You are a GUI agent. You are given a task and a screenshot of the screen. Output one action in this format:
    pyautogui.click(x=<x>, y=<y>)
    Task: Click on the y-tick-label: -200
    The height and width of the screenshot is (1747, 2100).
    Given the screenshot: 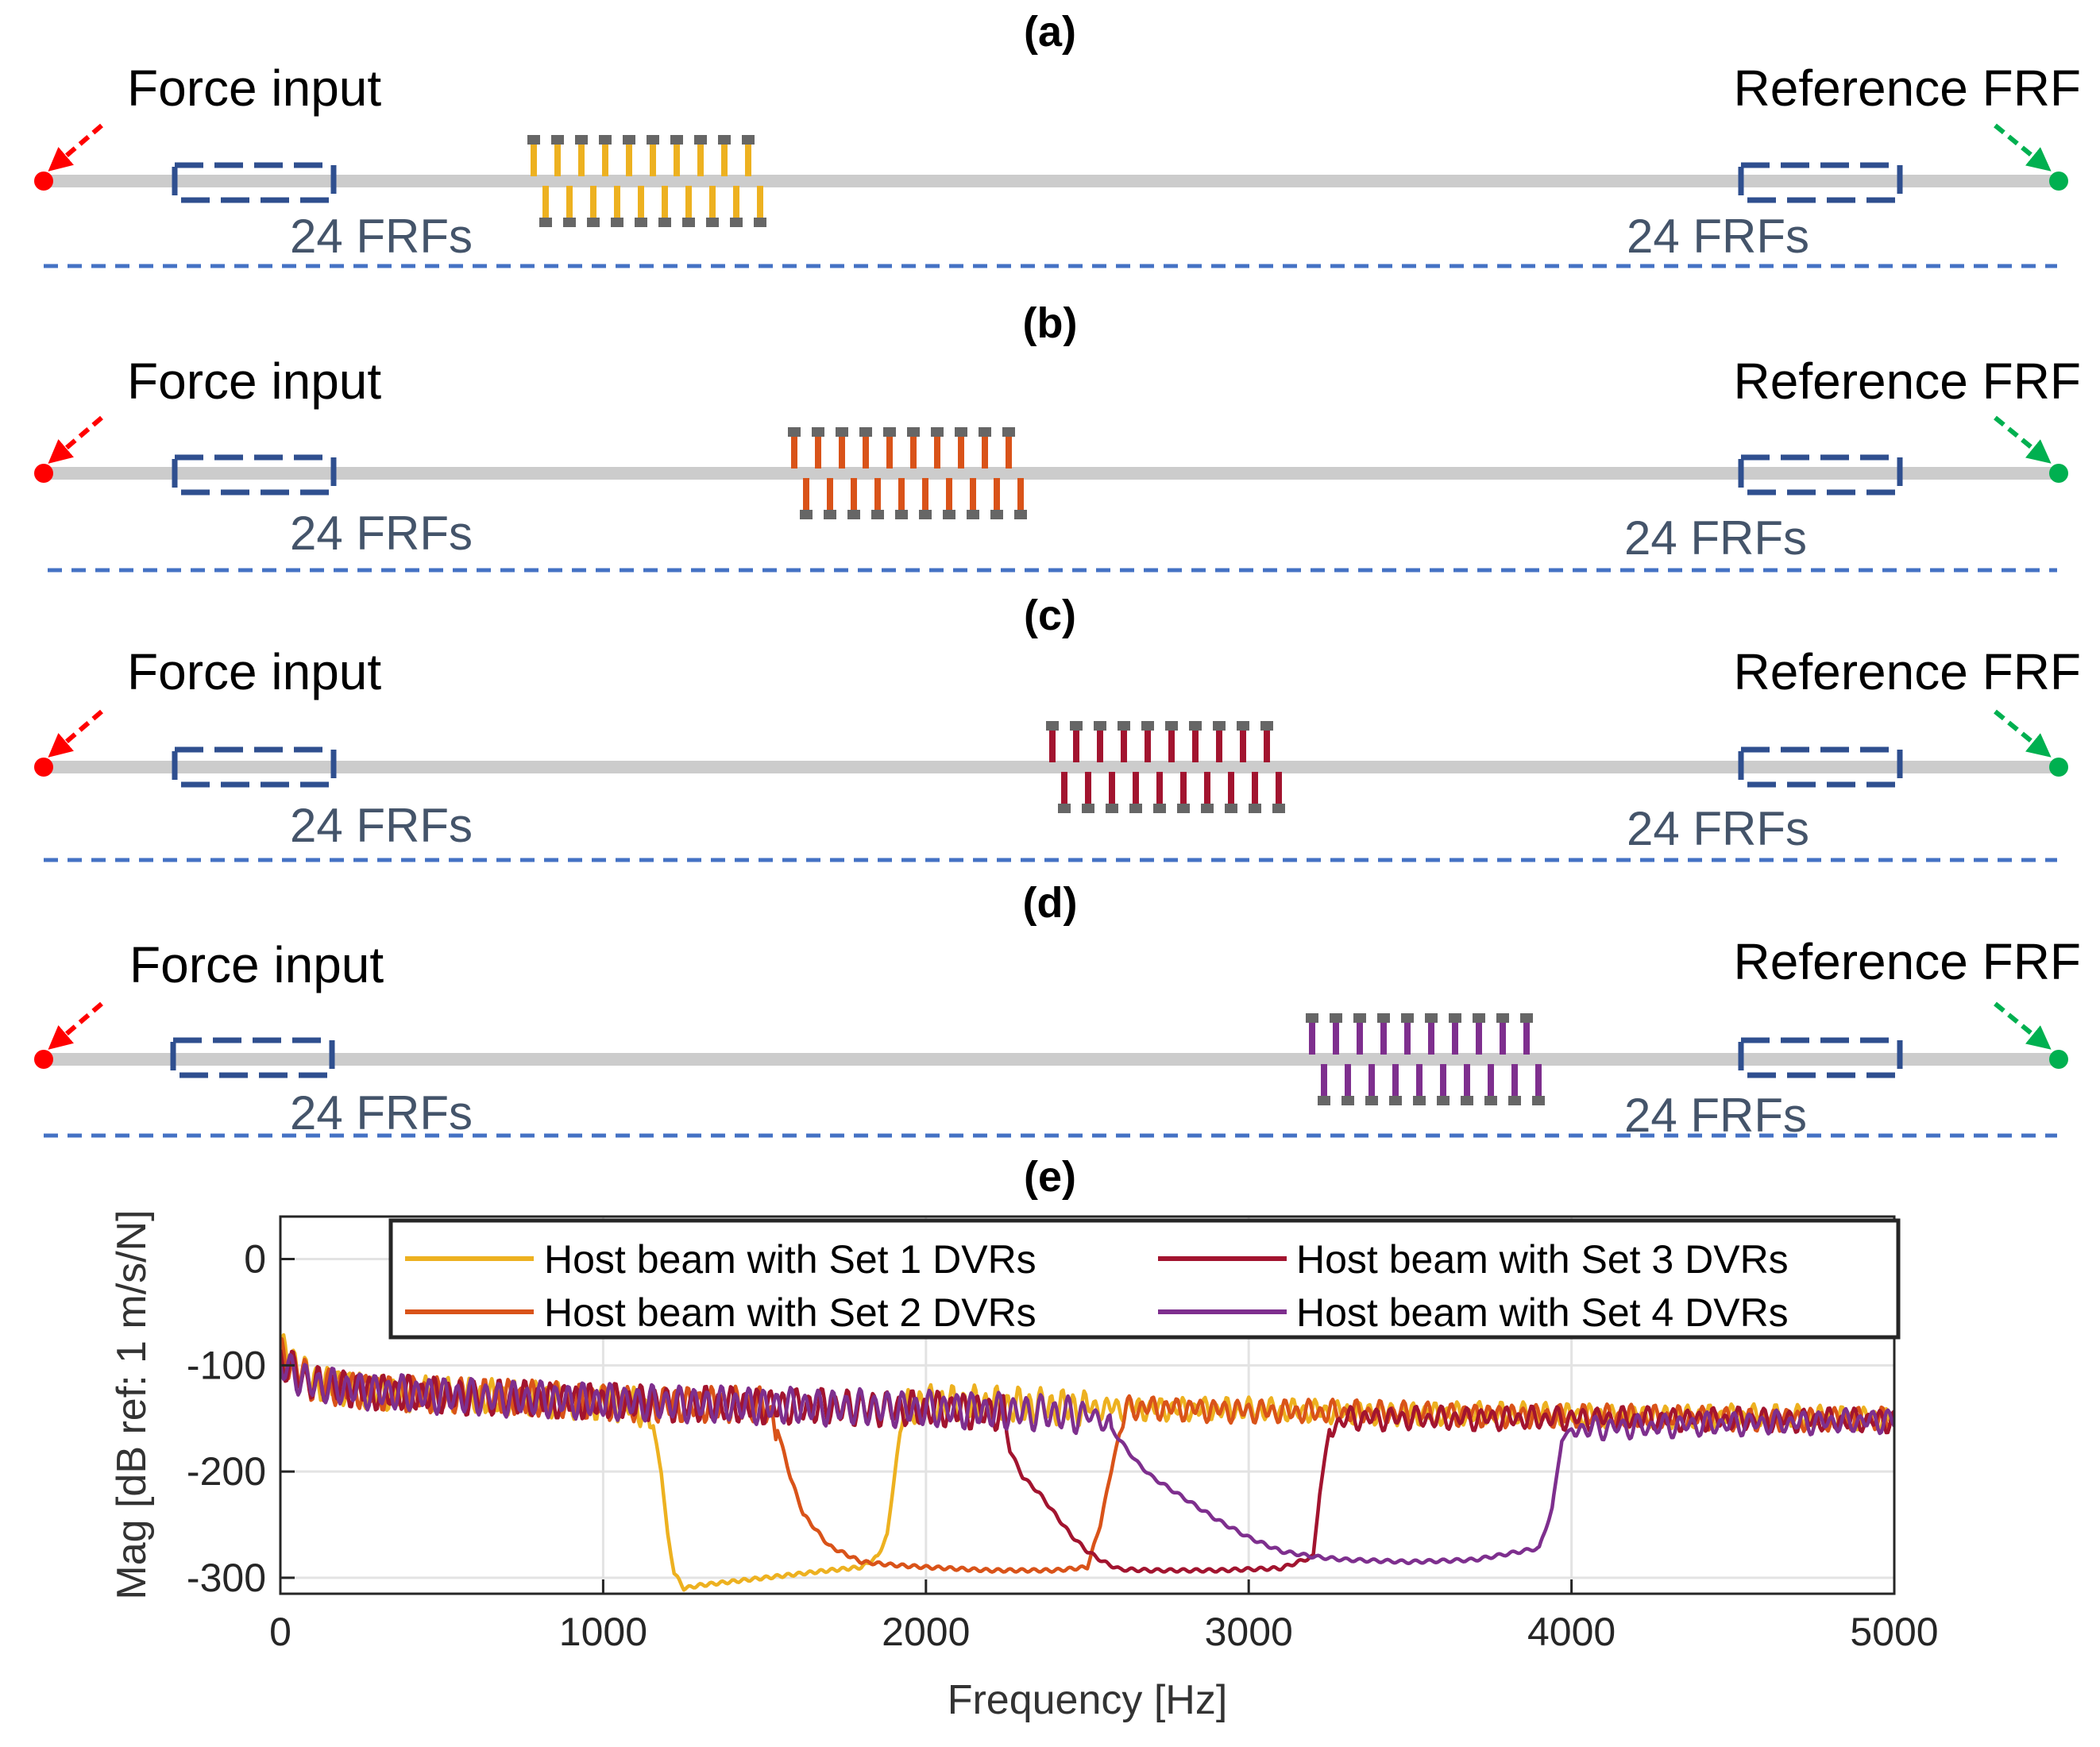 What is the action you would take?
    pyautogui.click(x=226, y=1471)
    